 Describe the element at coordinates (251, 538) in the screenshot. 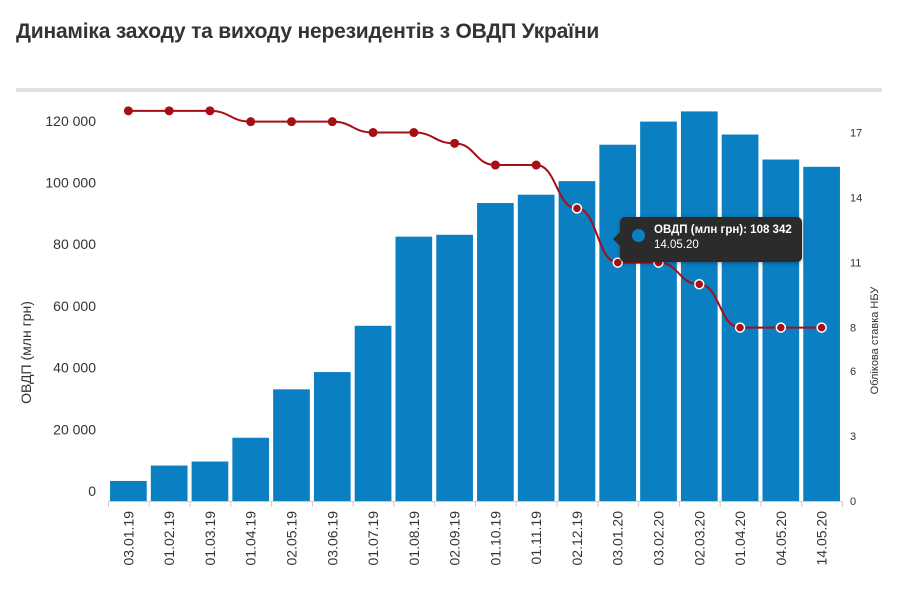

I see `x-tick-label: 01.04.19` at that location.